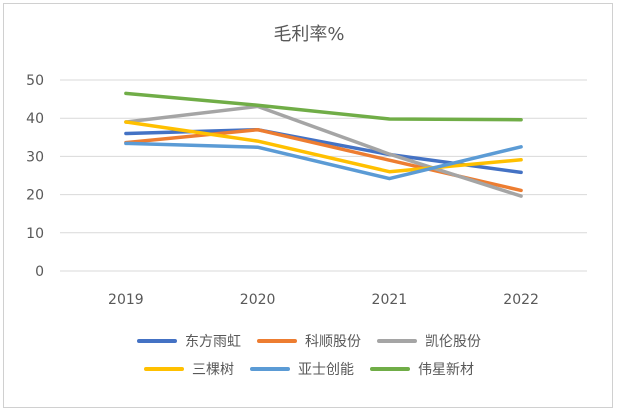  Describe the element at coordinates (35, 81) in the screenshot. I see `y-tick-label: 50` at that location.